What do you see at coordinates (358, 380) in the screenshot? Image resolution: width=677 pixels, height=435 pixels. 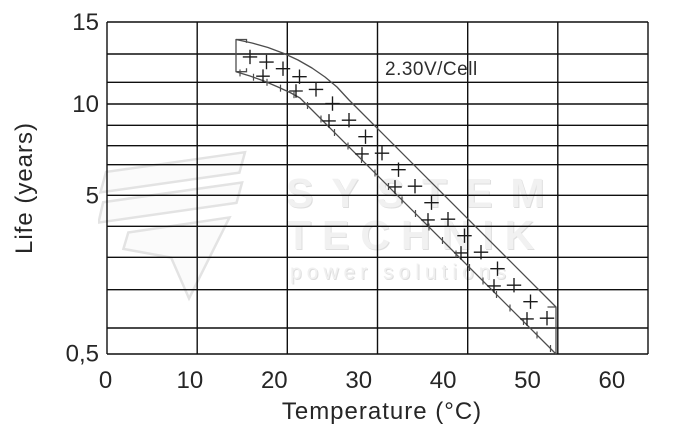 I see `x-tick-label: 30` at bounding box center [358, 380].